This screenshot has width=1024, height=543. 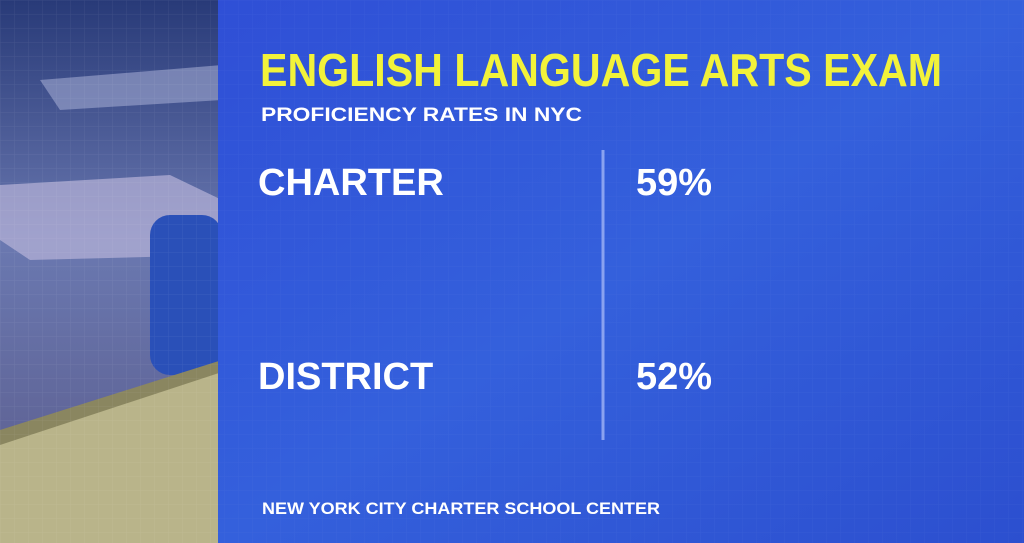 What do you see at coordinates (674, 183) in the screenshot?
I see `row-value: 59%` at bounding box center [674, 183].